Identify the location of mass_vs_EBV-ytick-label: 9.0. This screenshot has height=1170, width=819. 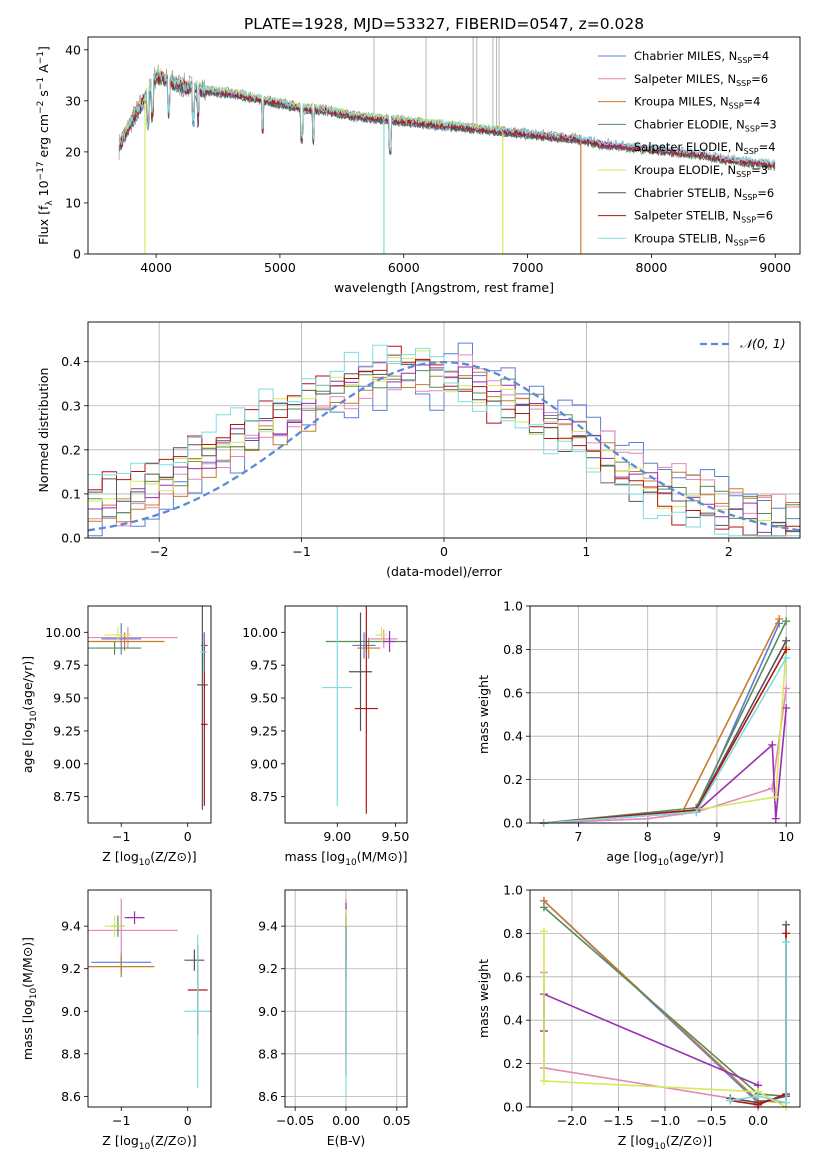
(268, 1011).